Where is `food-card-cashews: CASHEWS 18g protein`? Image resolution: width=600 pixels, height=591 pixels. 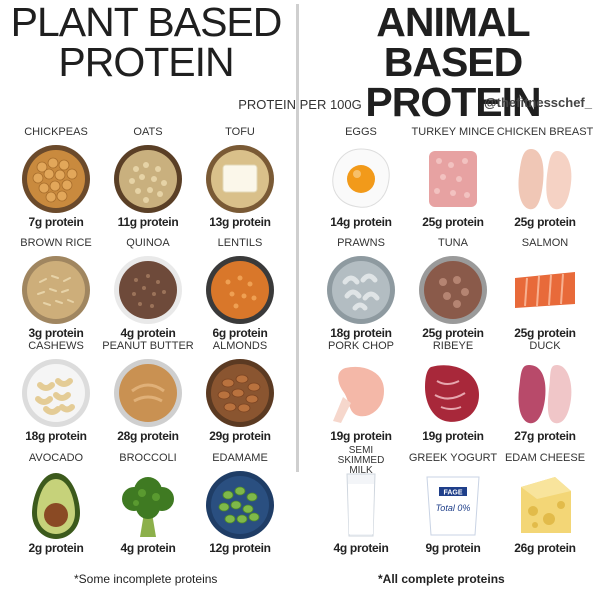 food-card-cashews: CASHEWS 18g protein is located at coordinates (56, 395).